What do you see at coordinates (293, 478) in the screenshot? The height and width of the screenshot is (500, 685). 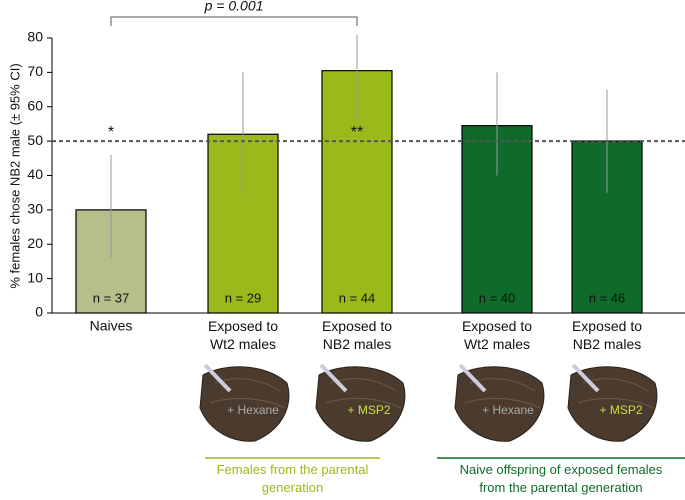 I see `group-label: Females from the parental generation` at bounding box center [293, 478].